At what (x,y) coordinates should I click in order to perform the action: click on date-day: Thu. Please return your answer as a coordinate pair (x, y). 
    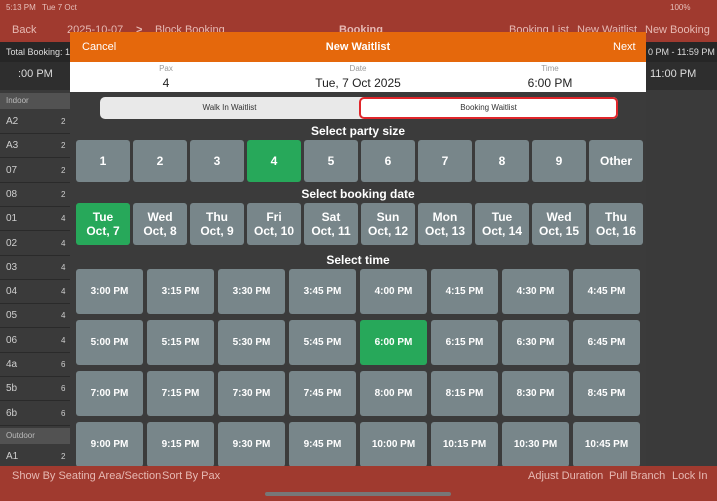
    Looking at the image, I should click on (217, 217).